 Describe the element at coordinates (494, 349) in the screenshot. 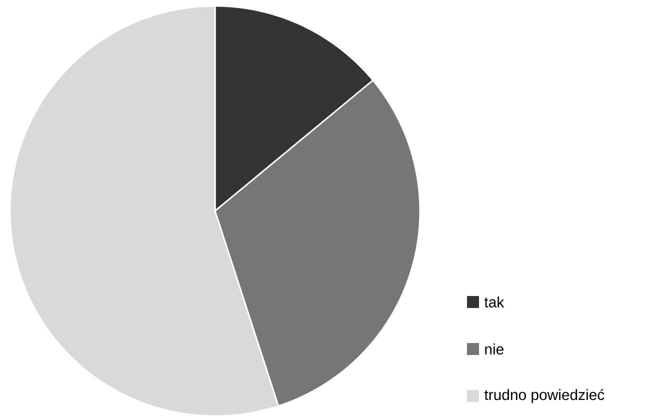

I see `legend-label: nie` at that location.